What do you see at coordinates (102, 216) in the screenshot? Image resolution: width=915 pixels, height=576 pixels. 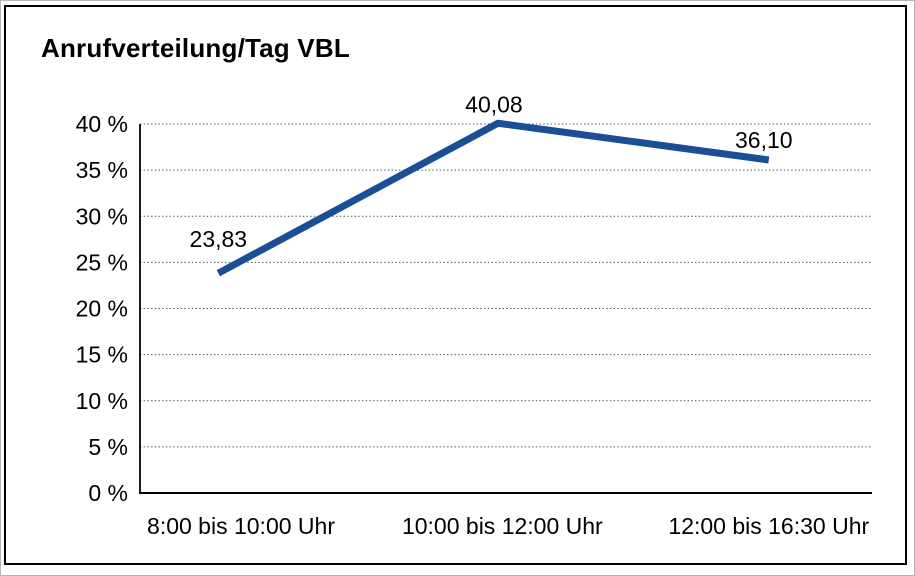 I see `y-tick-label: 30 %` at bounding box center [102, 216].